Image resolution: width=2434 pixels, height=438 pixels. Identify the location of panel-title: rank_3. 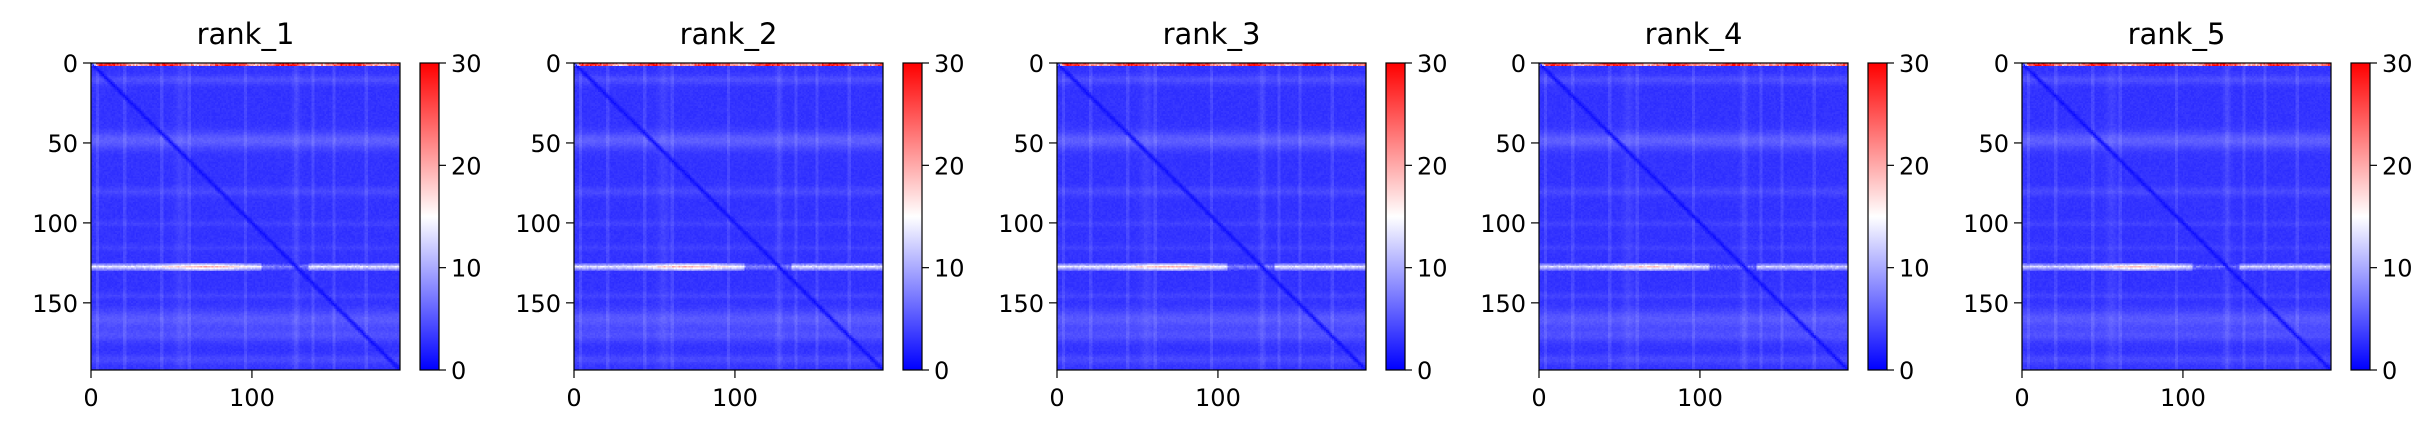
(1212, 34).